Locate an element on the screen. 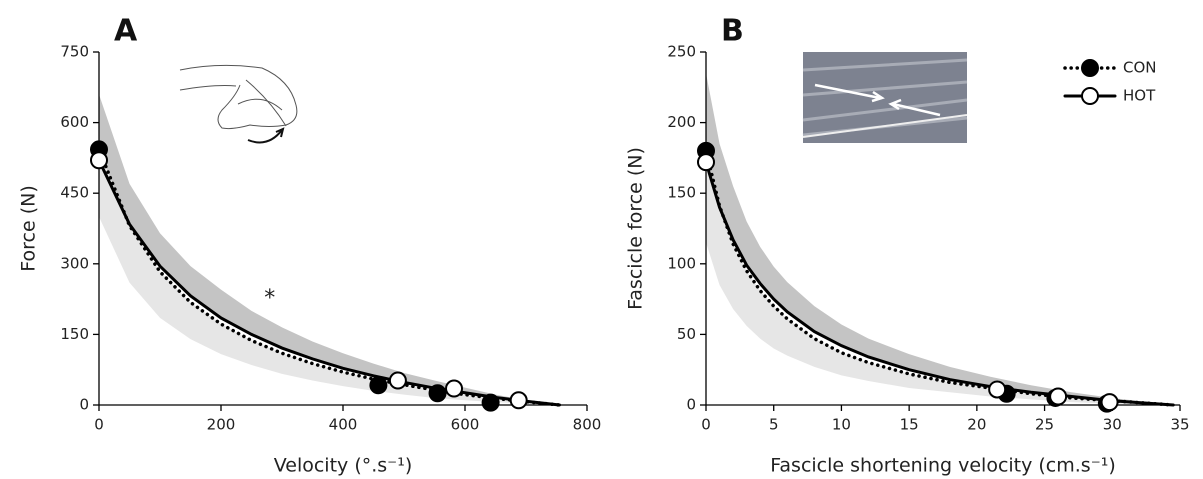  x-tick-label: 600 is located at coordinates (465, 425).